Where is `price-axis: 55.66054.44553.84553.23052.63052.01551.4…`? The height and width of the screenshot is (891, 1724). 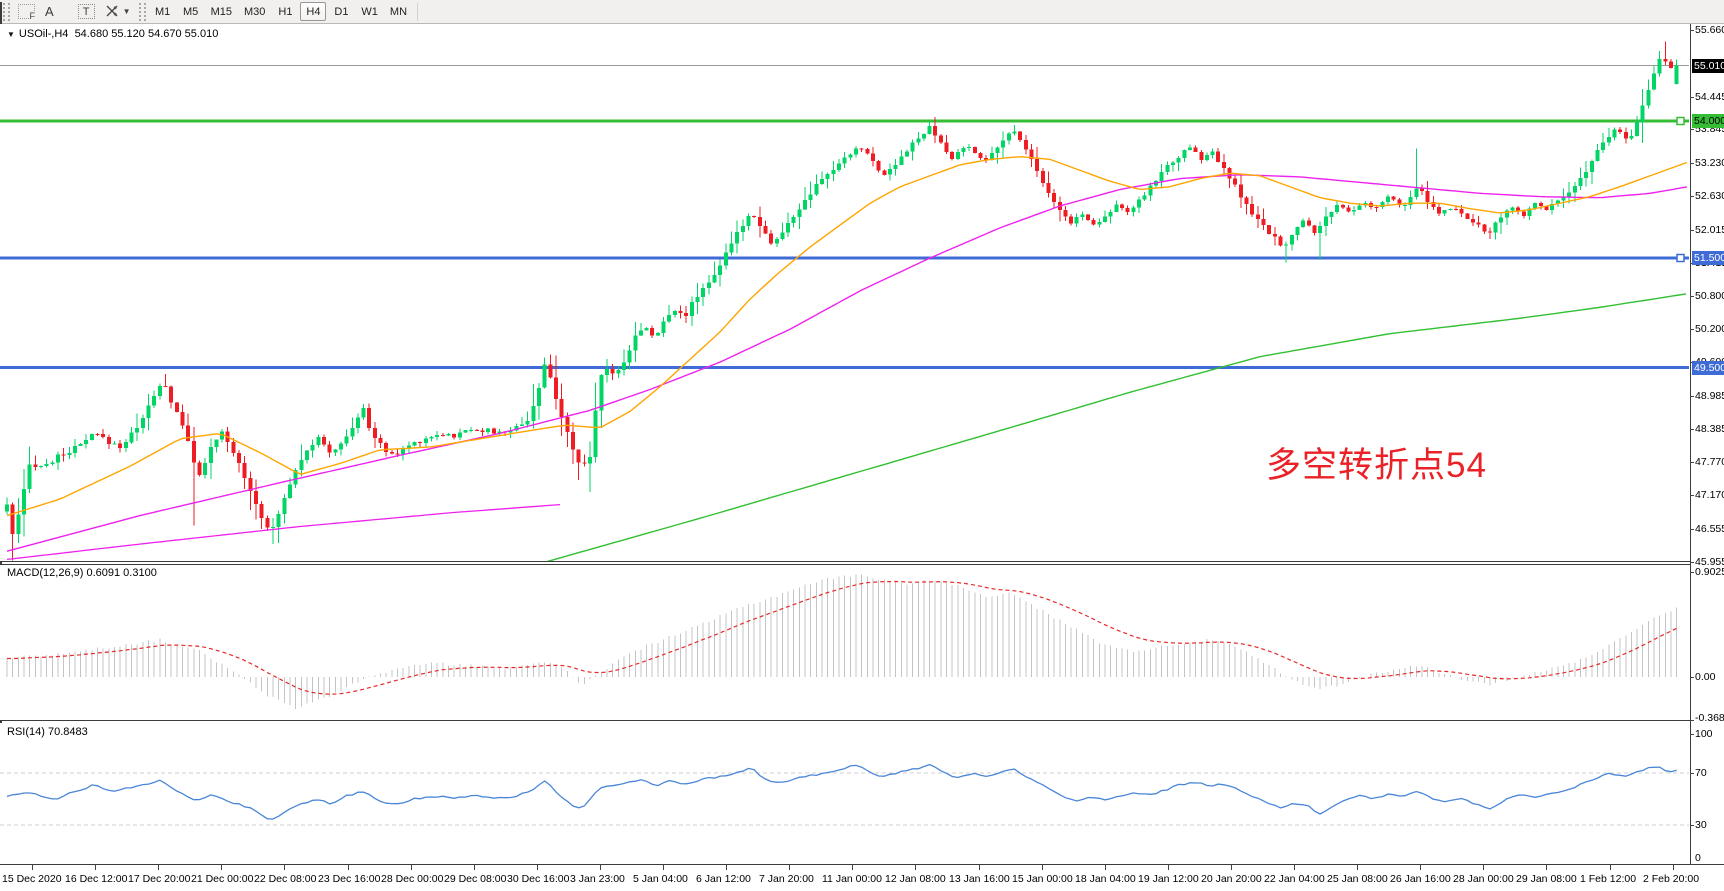 price-axis: 55.66054.44553.84553.23052.63052.01551.4… is located at coordinates (1707, 444).